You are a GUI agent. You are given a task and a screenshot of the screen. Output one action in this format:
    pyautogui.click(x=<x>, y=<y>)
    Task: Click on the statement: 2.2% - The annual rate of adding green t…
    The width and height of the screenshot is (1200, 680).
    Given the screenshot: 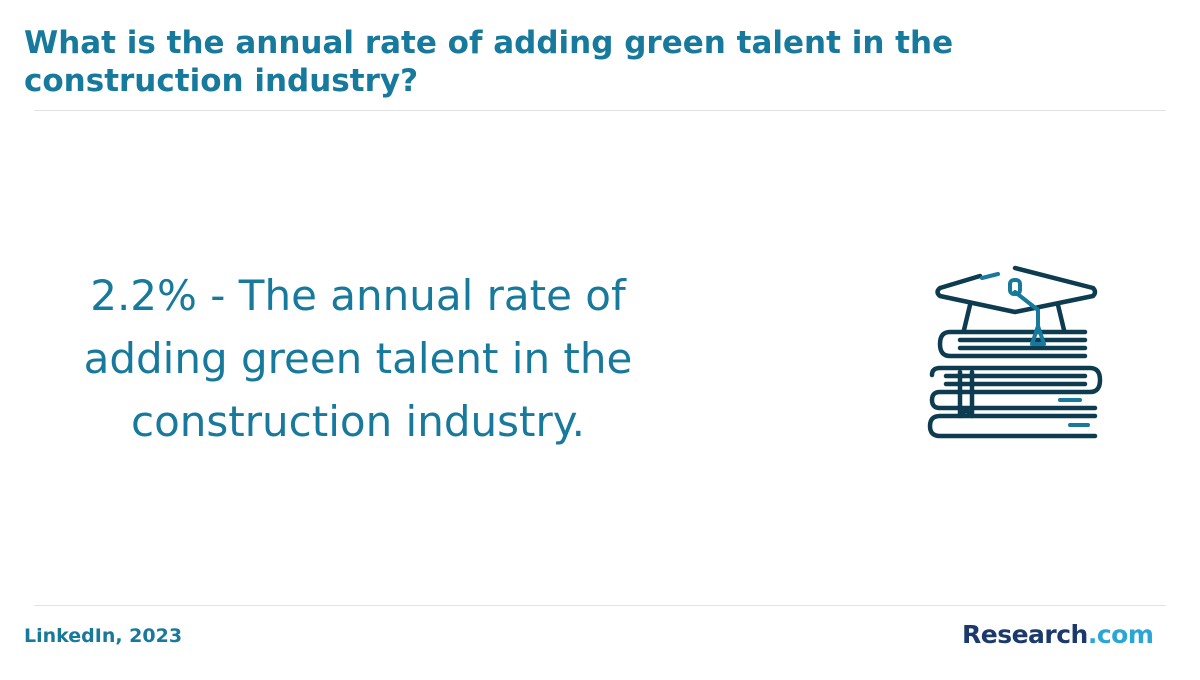 What is the action you would take?
    pyautogui.click(x=358, y=358)
    